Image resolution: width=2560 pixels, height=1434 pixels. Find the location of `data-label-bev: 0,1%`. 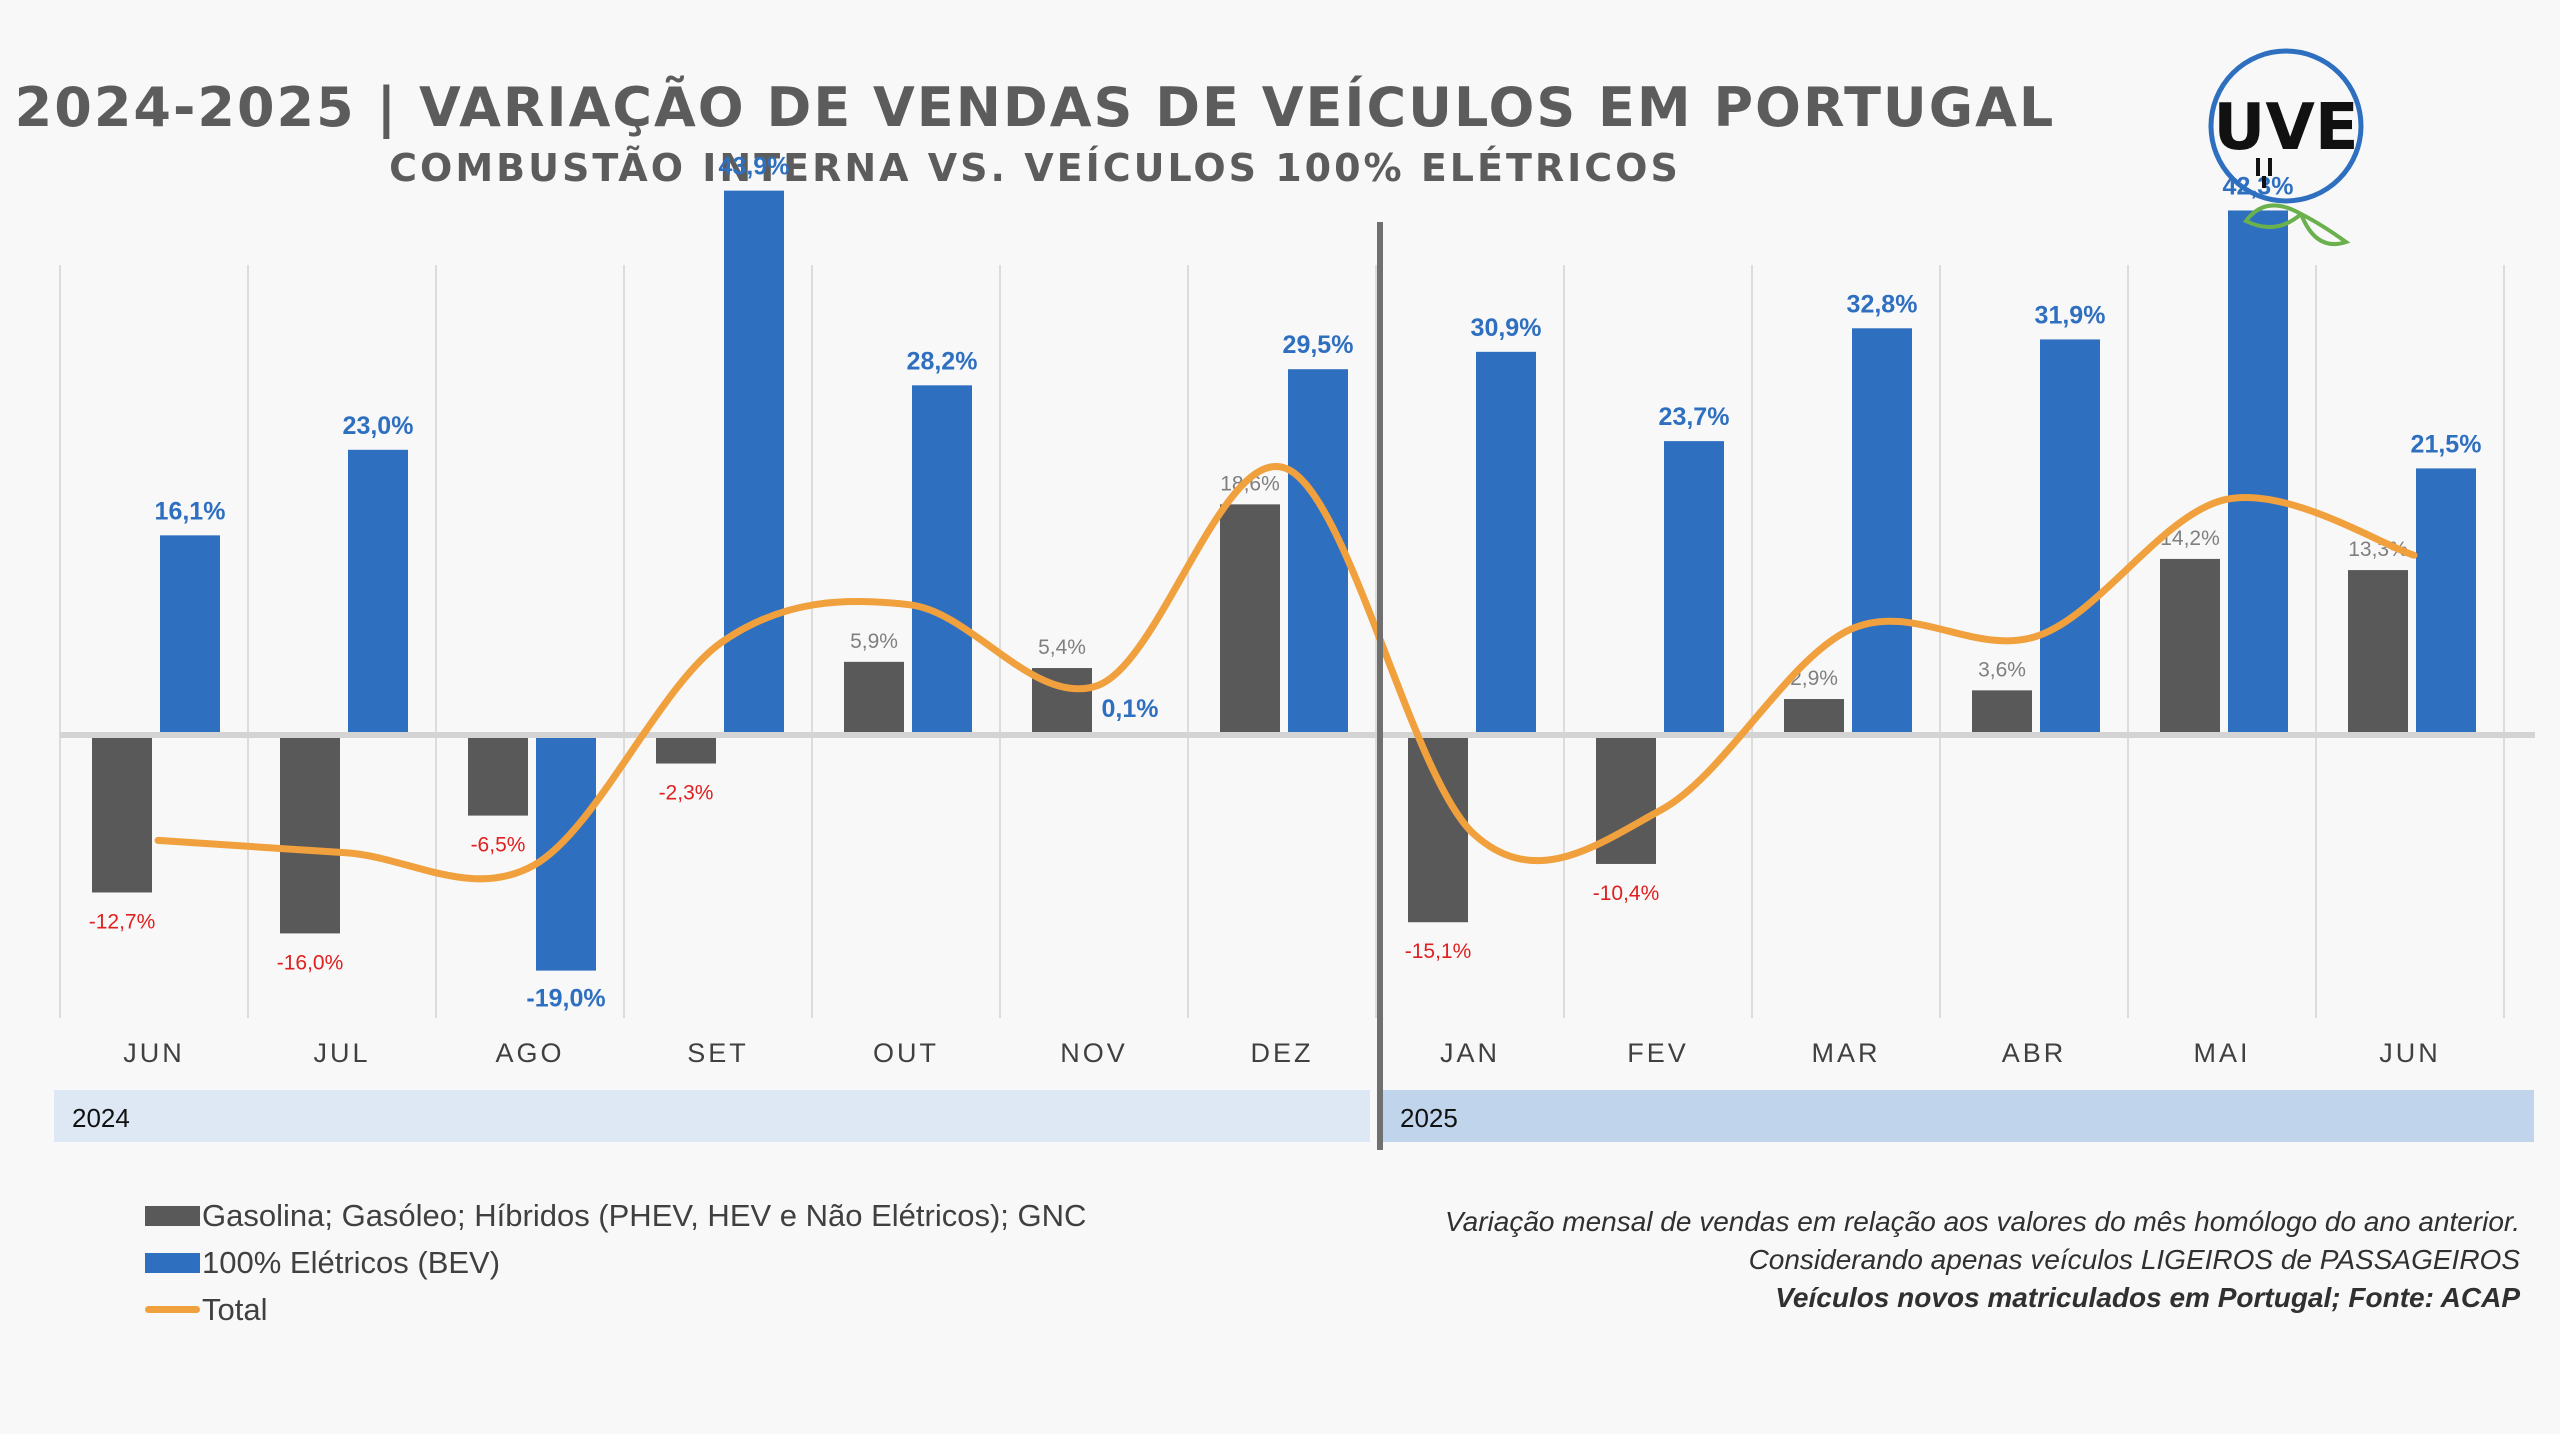

data-label-bev: 0,1% is located at coordinates (1130, 709).